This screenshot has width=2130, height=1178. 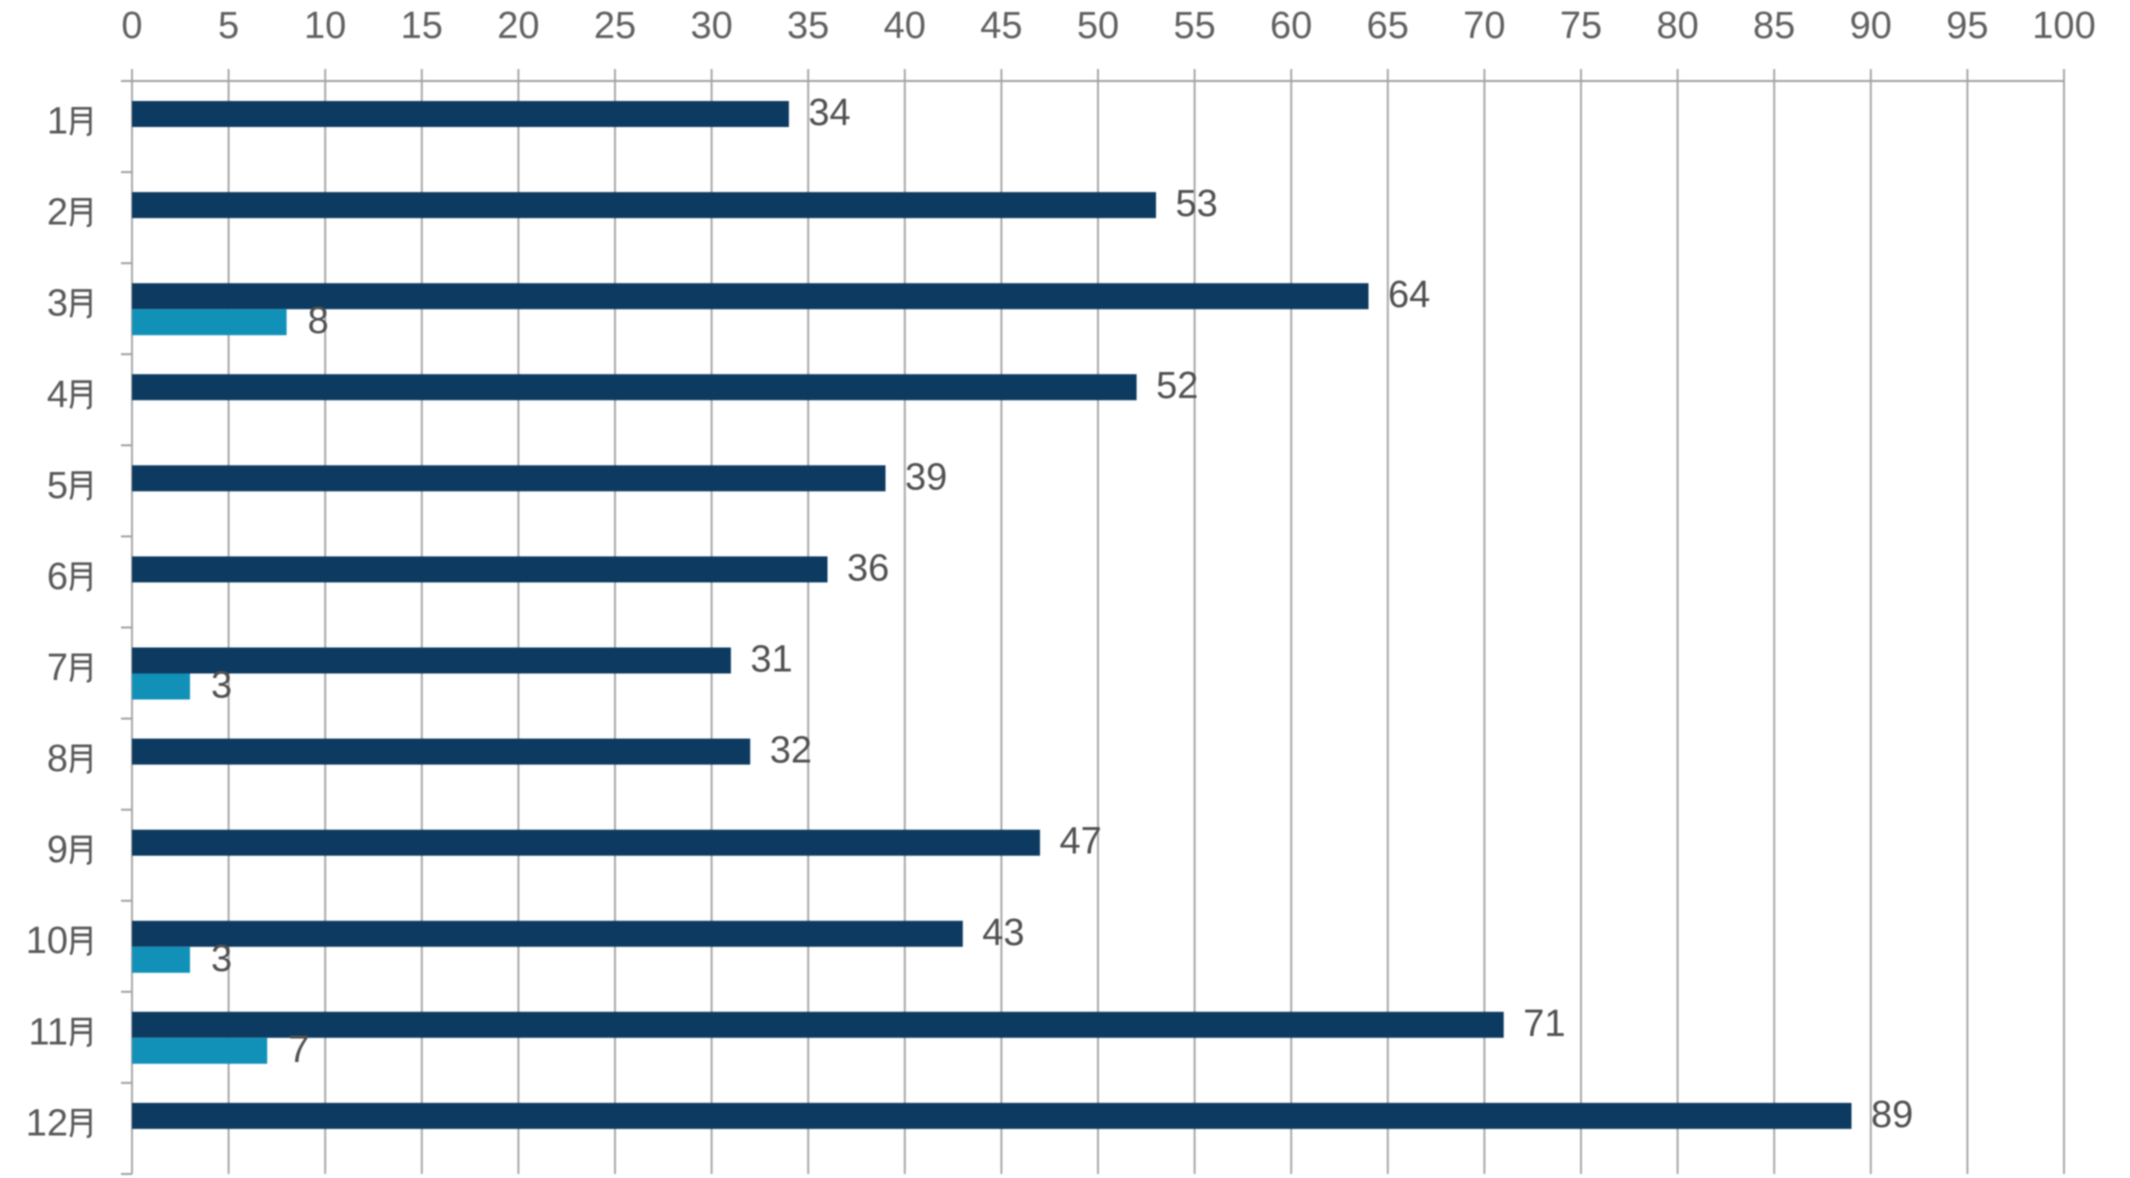 What do you see at coordinates (926, 477) in the screenshot?
I see `svg-text: 39` at bounding box center [926, 477].